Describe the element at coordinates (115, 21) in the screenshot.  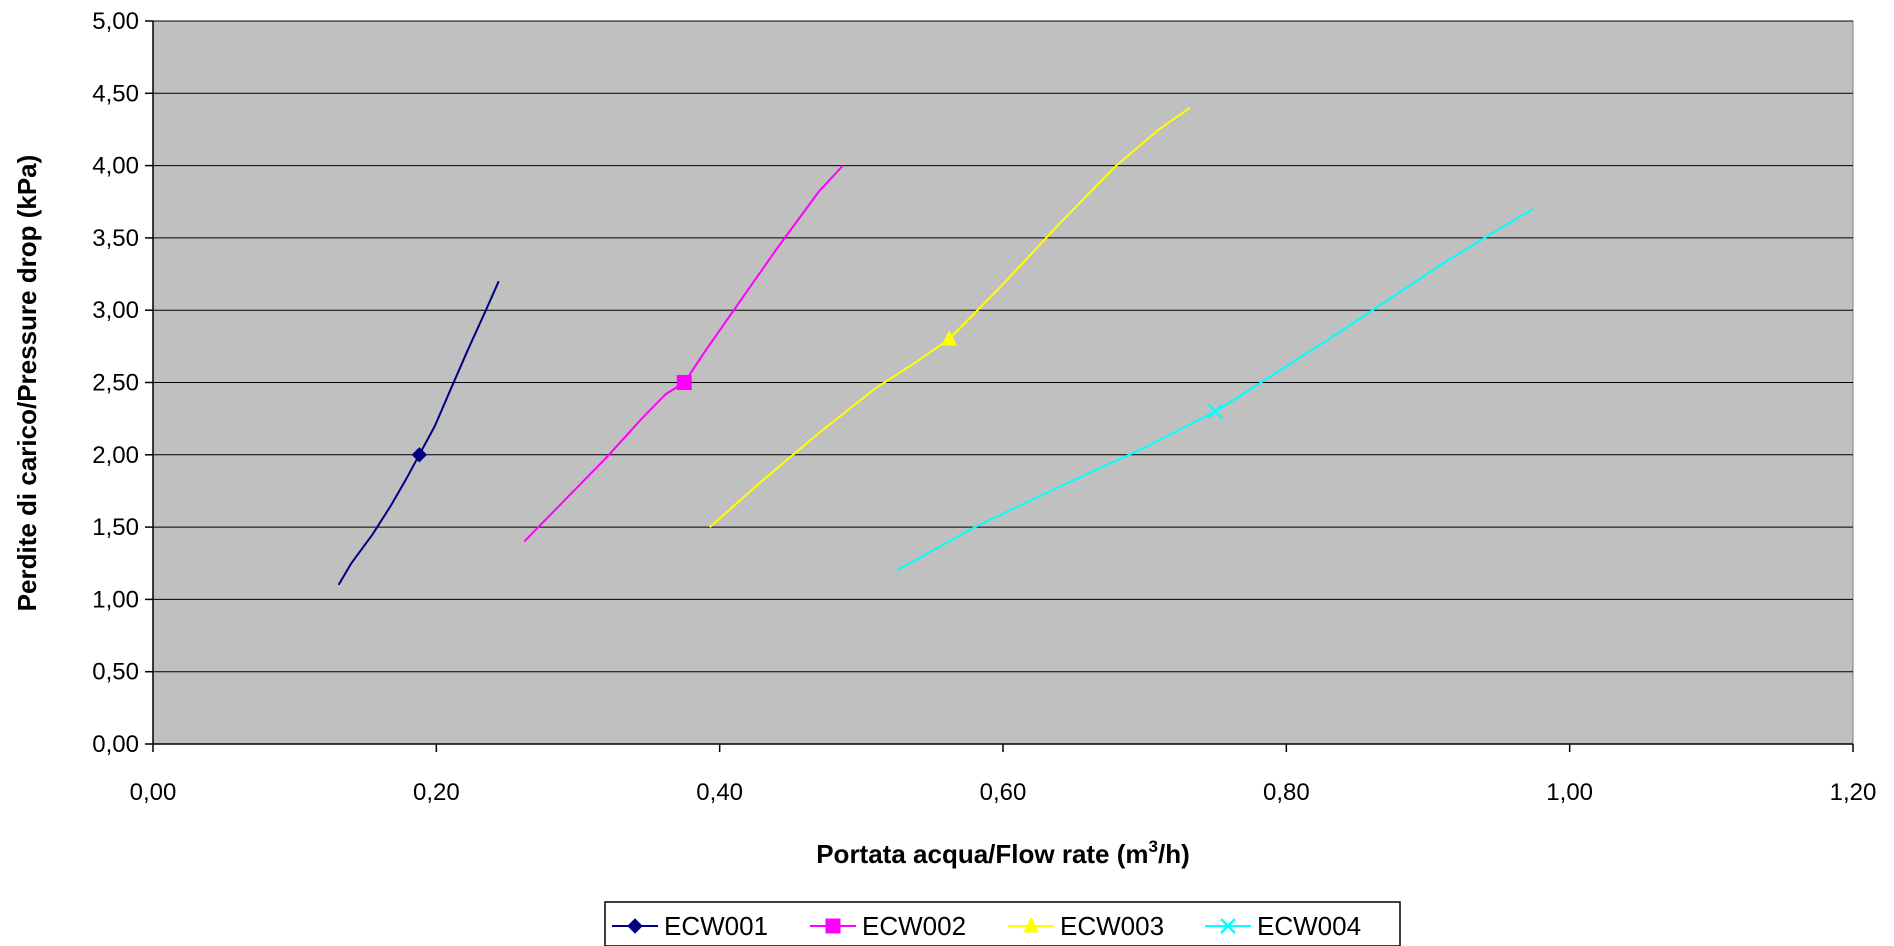
I see `y-tick-label: 5,00` at that location.